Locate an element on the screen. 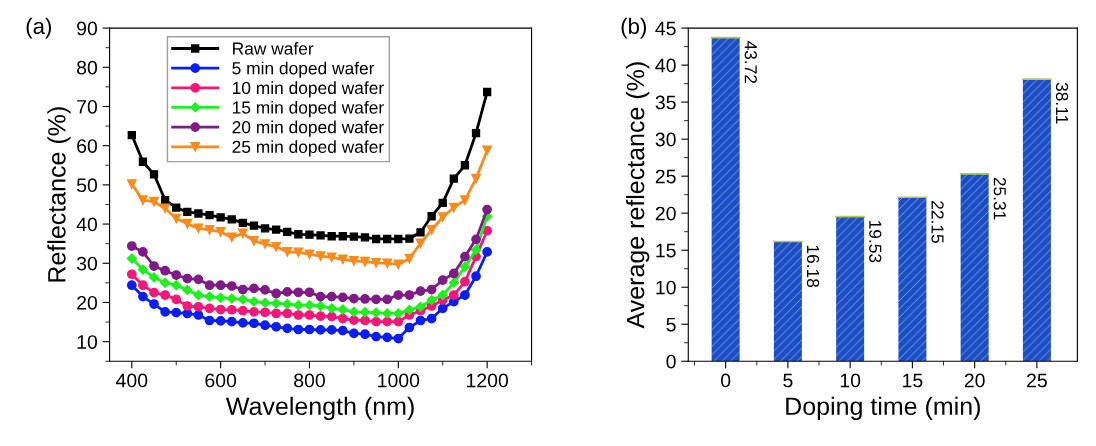  data-label: 16.18 is located at coordinates (813, 266).